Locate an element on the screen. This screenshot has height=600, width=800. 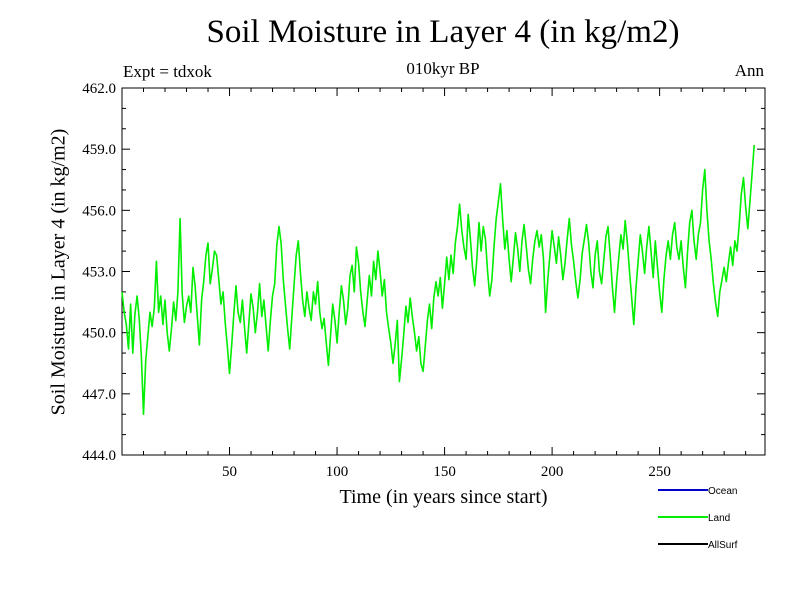
legend-label-allsurf: AllSurf is located at coordinates (723, 545).